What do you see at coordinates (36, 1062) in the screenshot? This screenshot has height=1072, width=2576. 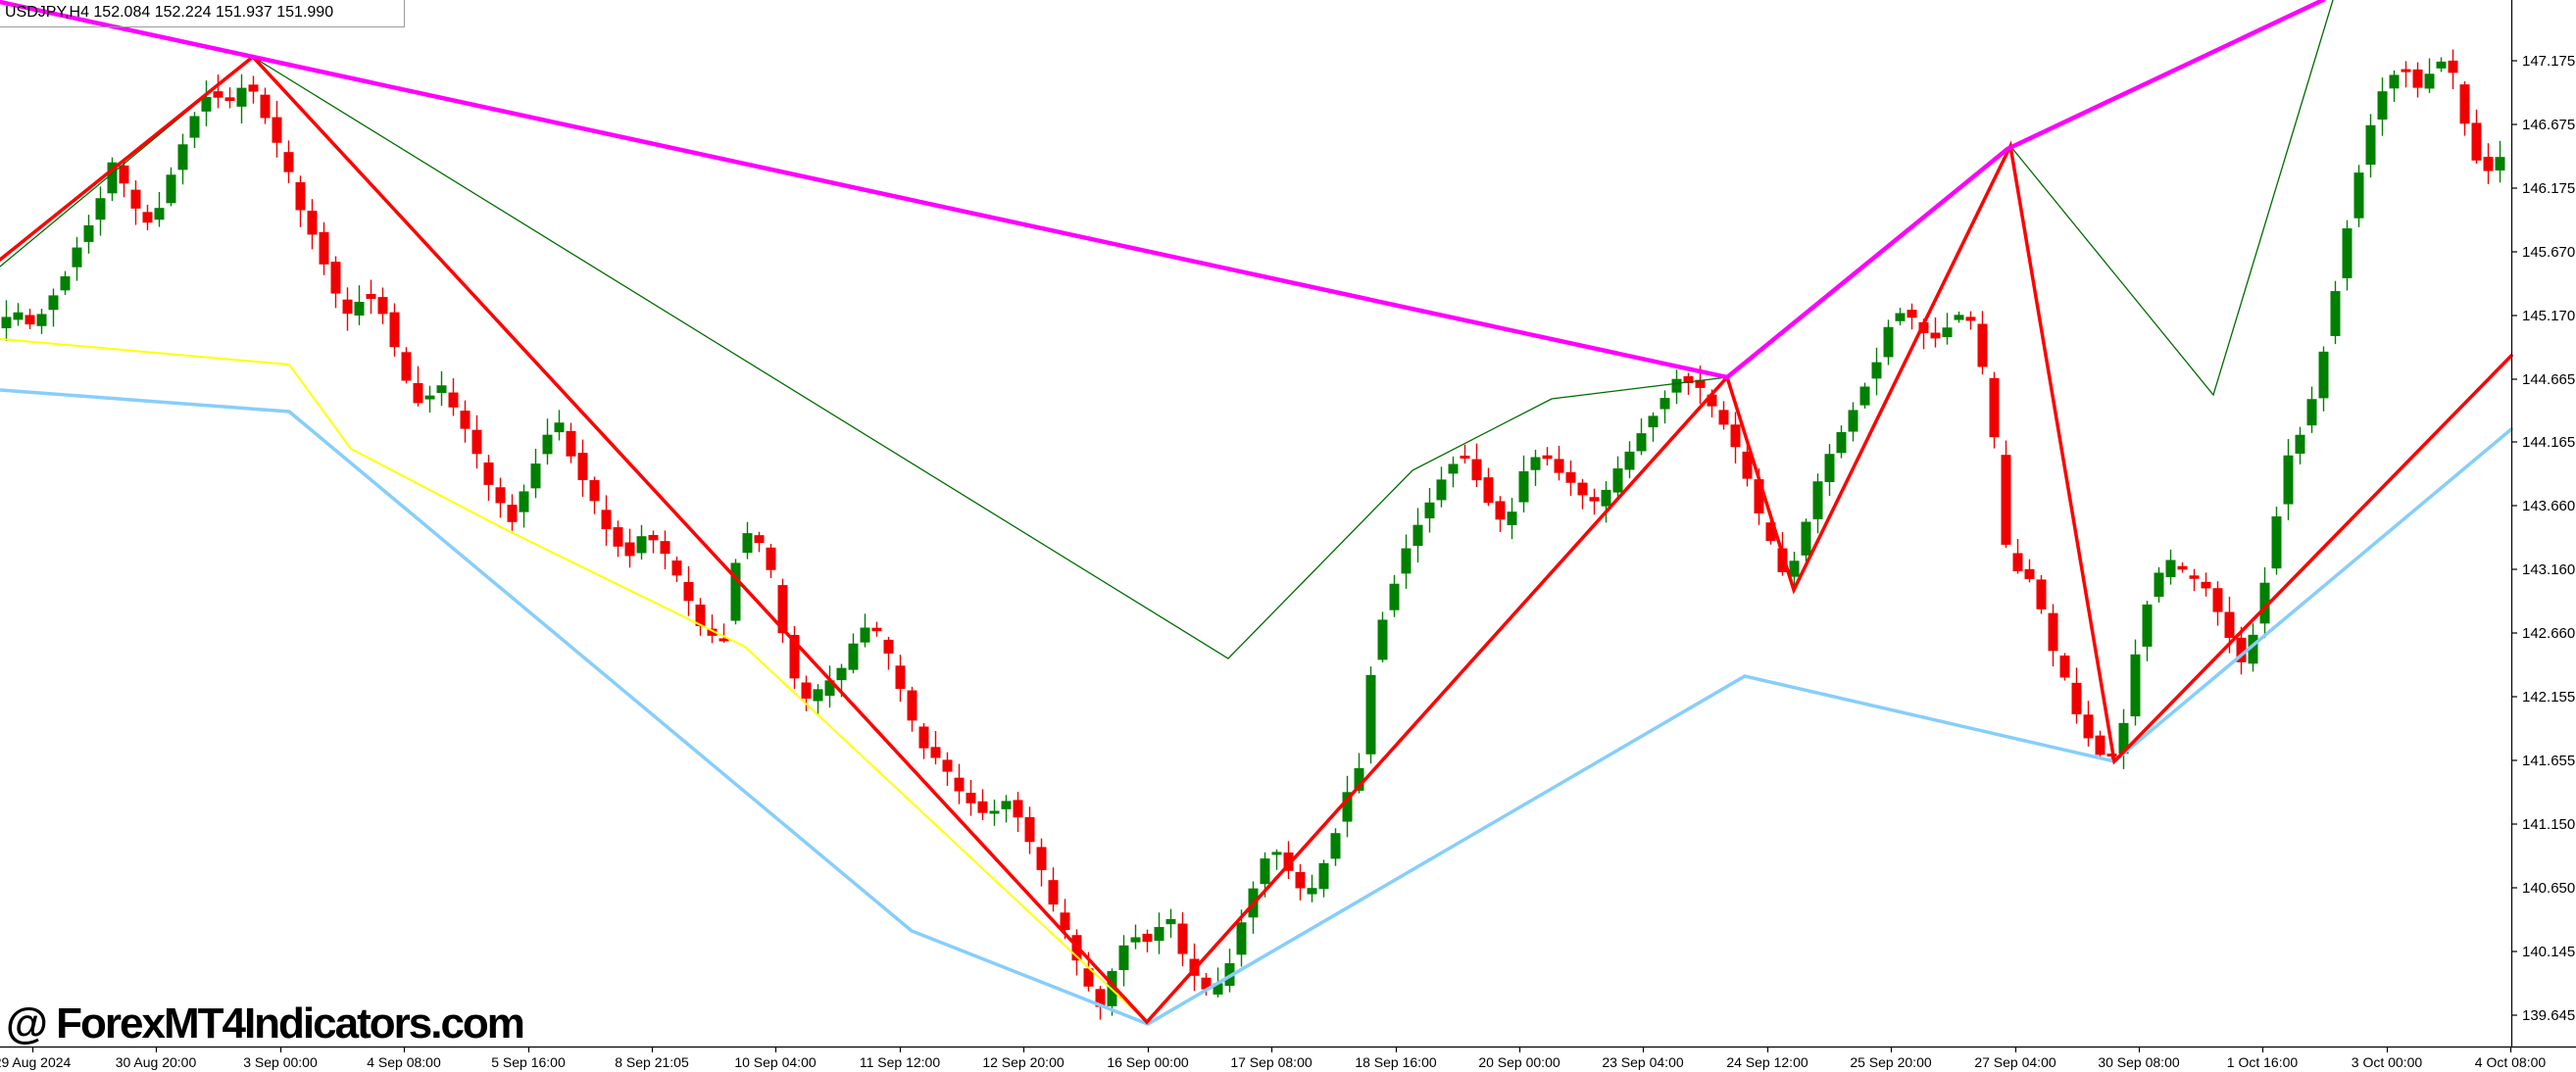 I see `time-axis-label: 29 Aug 2024` at bounding box center [36, 1062].